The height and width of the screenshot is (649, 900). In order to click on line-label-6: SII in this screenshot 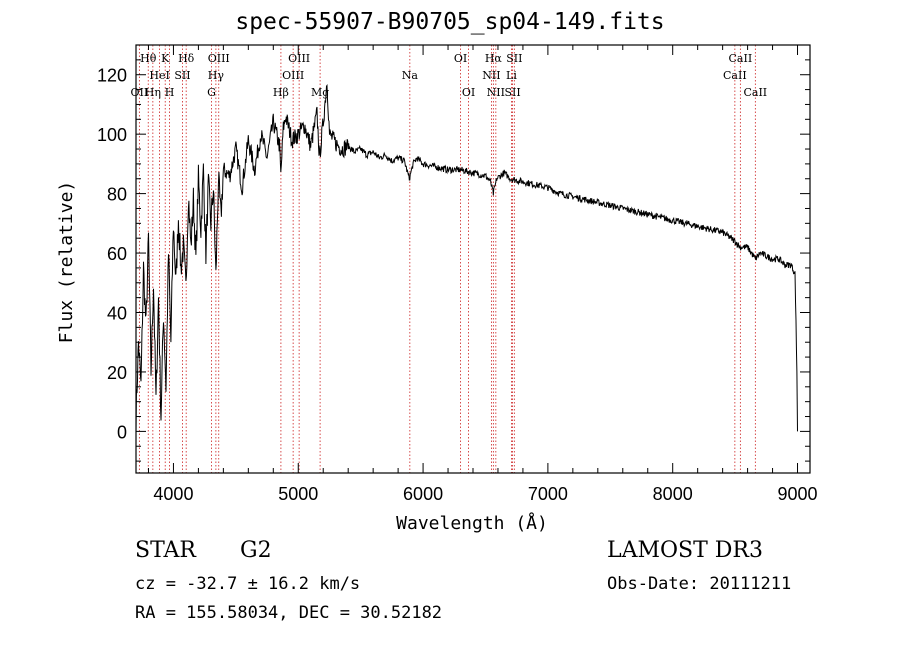, I will do `click(182, 75)`.